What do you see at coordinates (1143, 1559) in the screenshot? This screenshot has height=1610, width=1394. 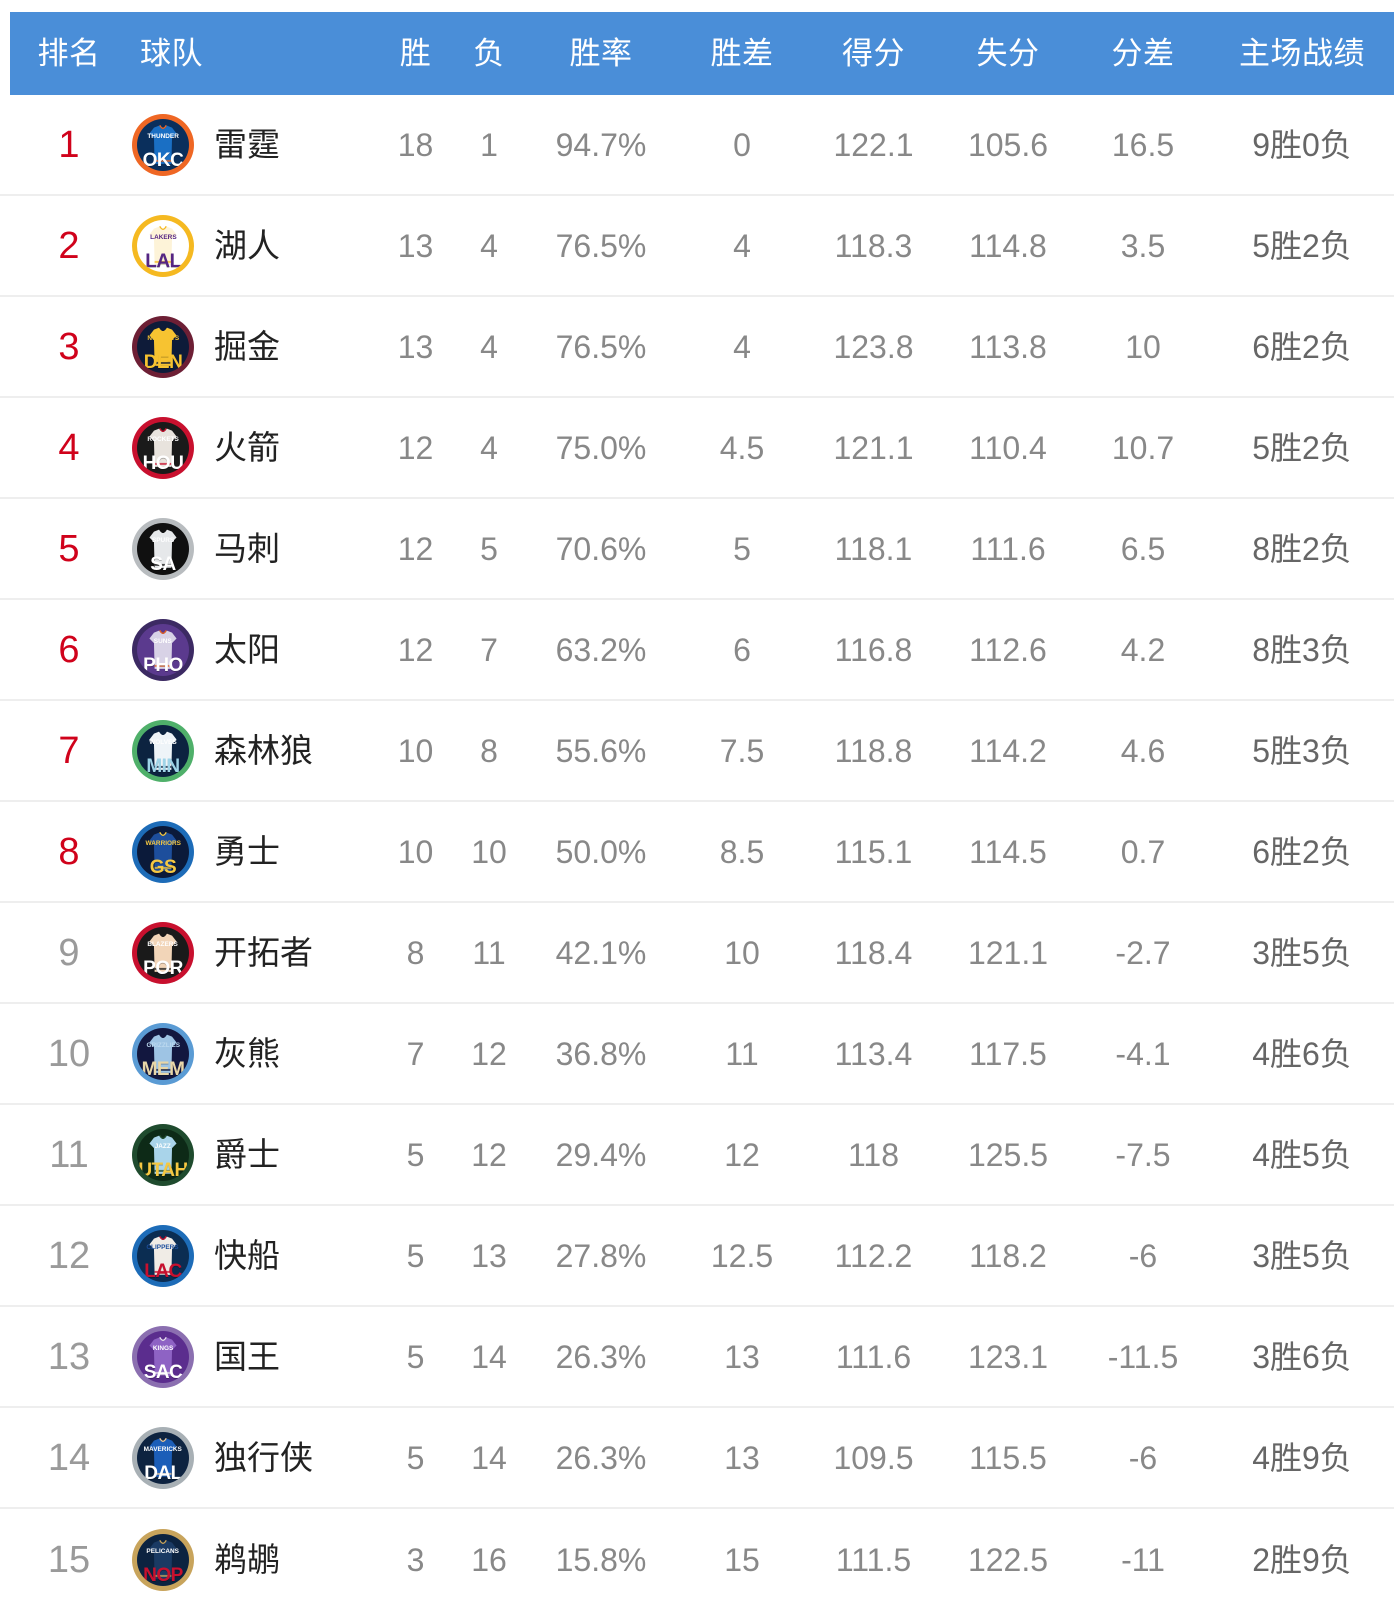 I see `point-diff-value: -11` at bounding box center [1143, 1559].